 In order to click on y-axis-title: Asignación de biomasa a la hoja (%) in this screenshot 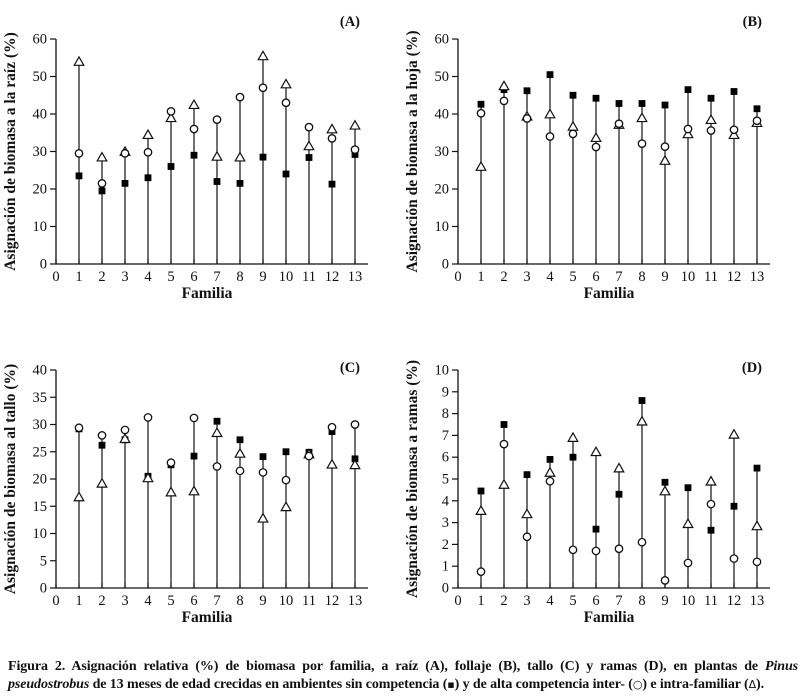, I will do `click(412, 152)`.